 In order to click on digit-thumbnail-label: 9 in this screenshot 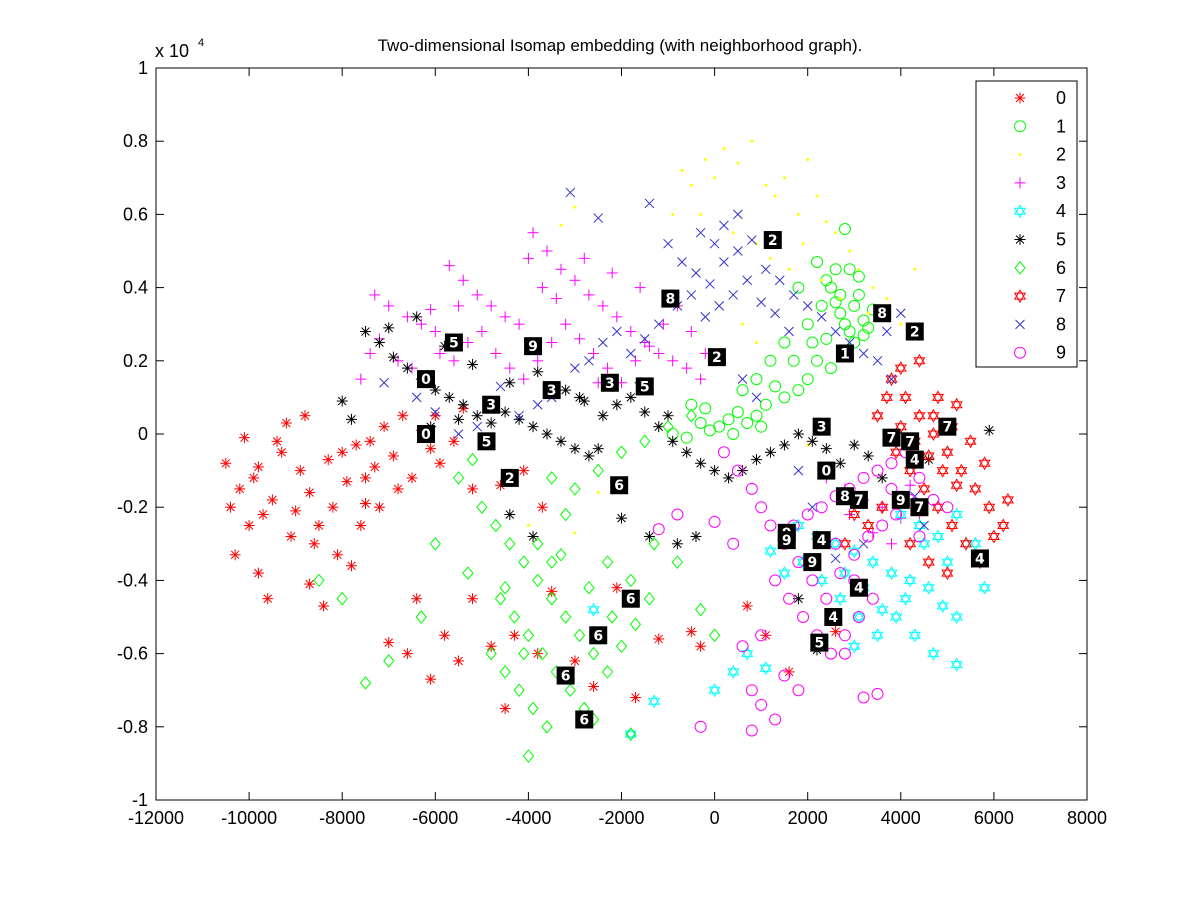, I will do `click(812, 563)`.